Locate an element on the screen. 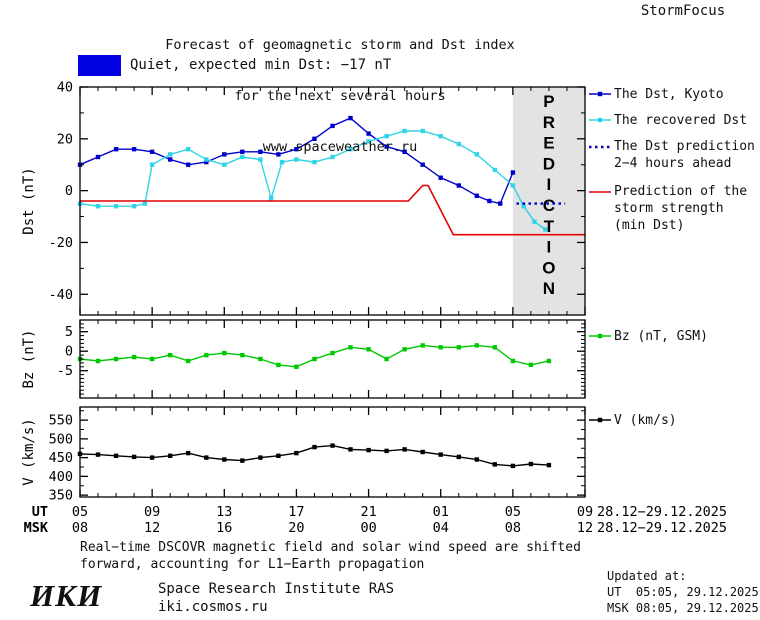 This screenshot has width=760, height=620. x-tick-label-ut-0: 05 is located at coordinates (80, 512).